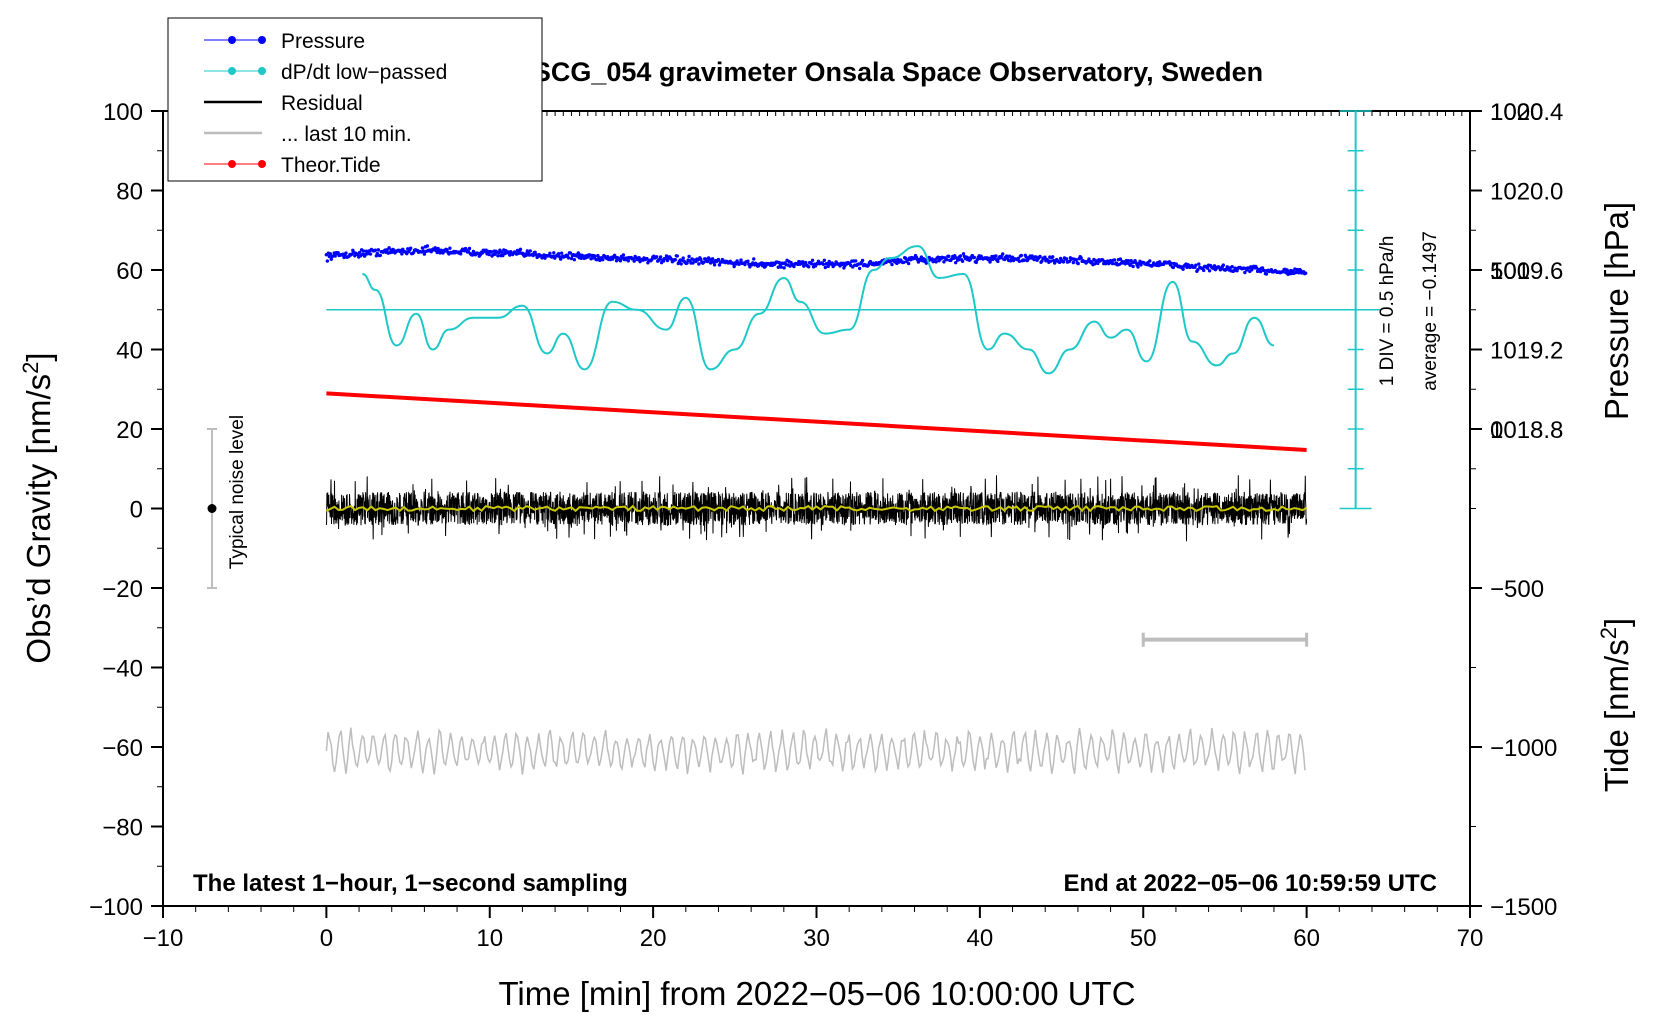 The width and height of the screenshot is (1660, 1020). I want to click on x-axis-label: Time [min] from 2022−05−06 10:00:00 UTC, so click(816, 993).